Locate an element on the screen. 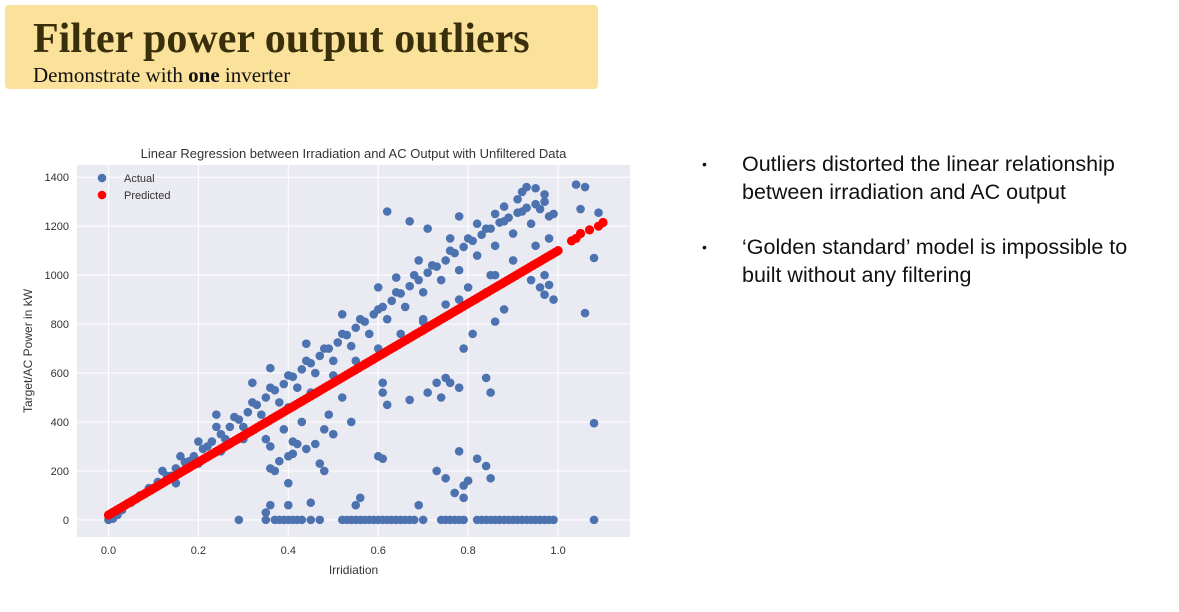 The width and height of the screenshot is (1179, 612). x-tick-label: 0.2 is located at coordinates (198, 551).